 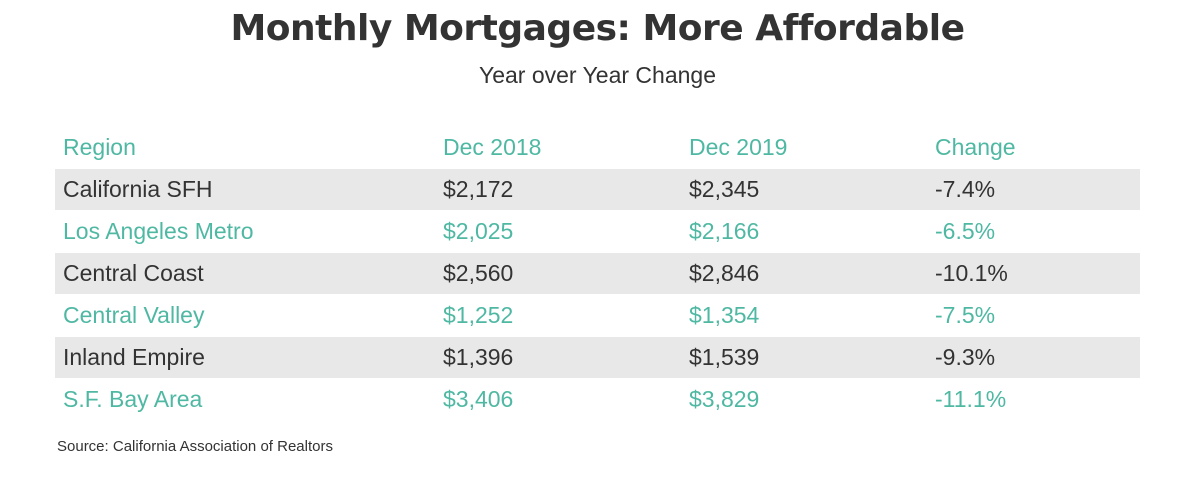 I want to click on dec-2019-cell: $2,166, so click(x=724, y=231).